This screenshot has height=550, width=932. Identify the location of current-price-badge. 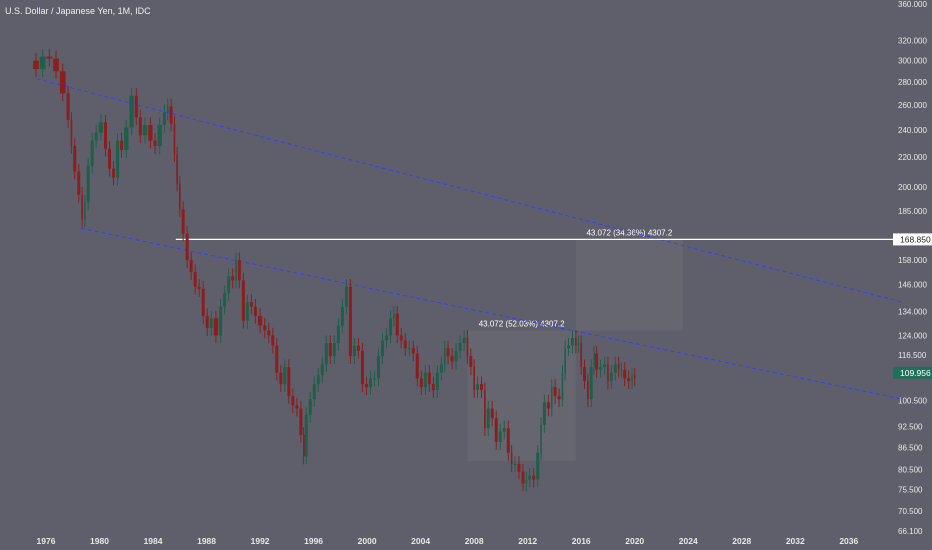
(912, 372).